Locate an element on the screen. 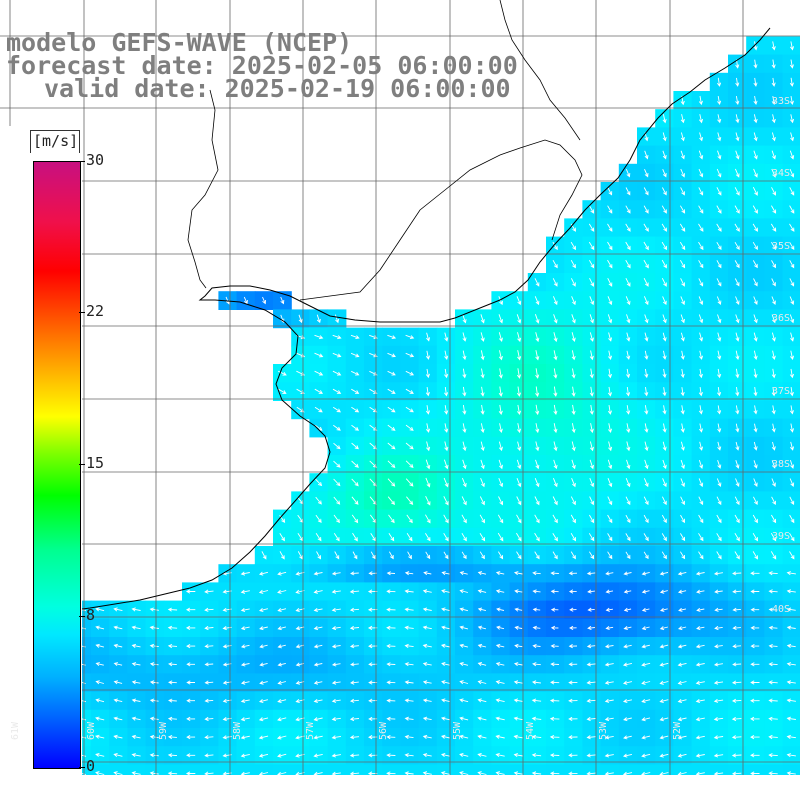 The width and height of the screenshot is (800, 800). lon-label: 54W is located at coordinates (530, 730).